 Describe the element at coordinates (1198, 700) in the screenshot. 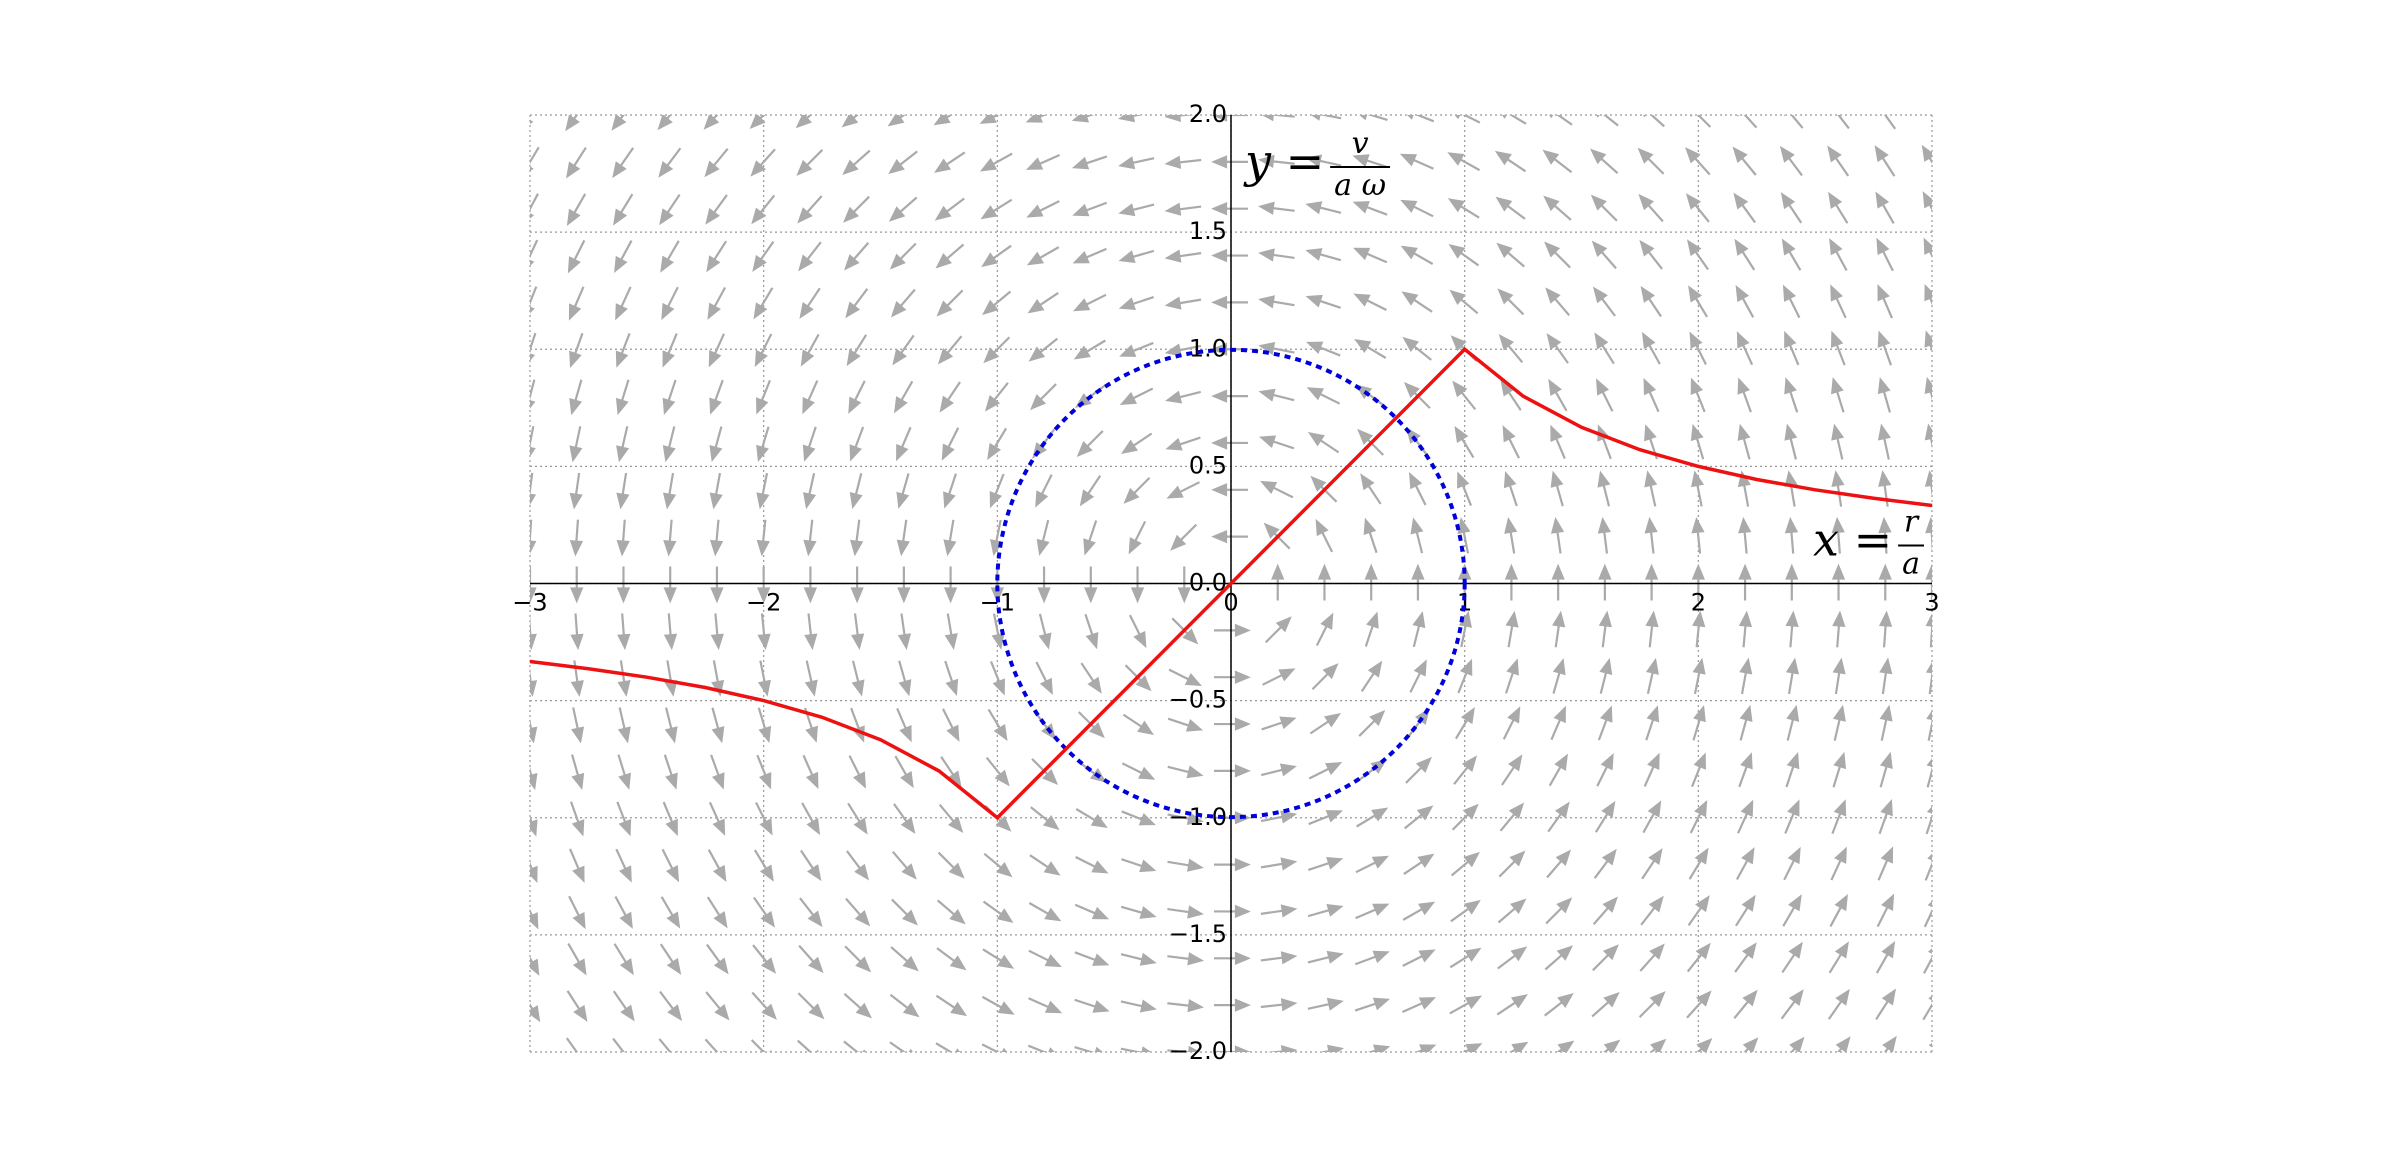

I see `y-tick-label: −0.5` at that location.